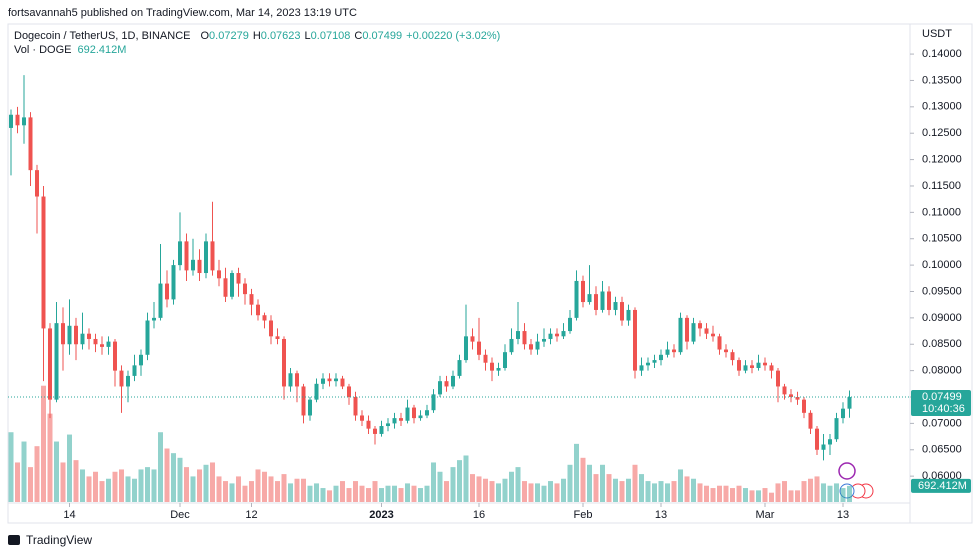 This screenshot has width=980, height=555. I want to click on ohlc-value: 0.07623, so click(281, 36).